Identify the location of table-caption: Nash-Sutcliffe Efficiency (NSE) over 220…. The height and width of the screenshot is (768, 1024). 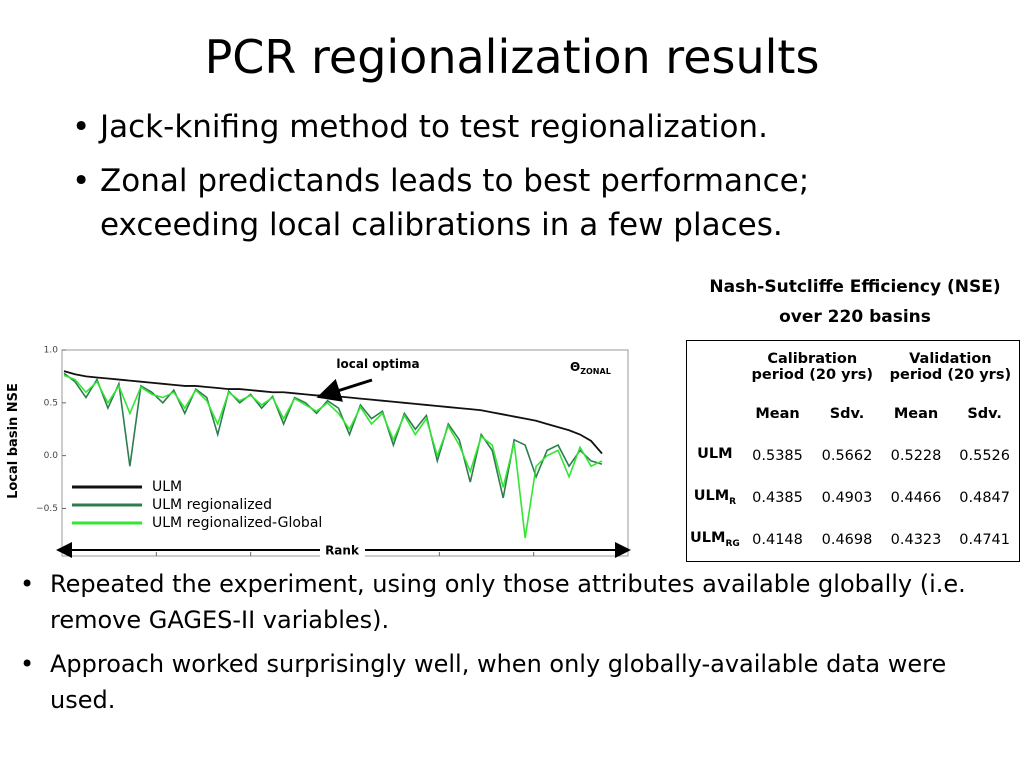
(852, 302).